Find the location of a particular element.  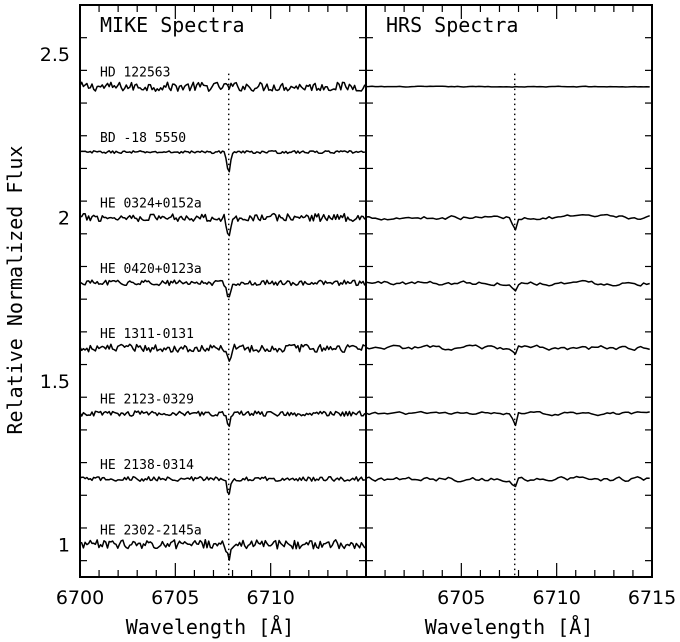

y-tick-label: 1 is located at coordinates (64, 545).